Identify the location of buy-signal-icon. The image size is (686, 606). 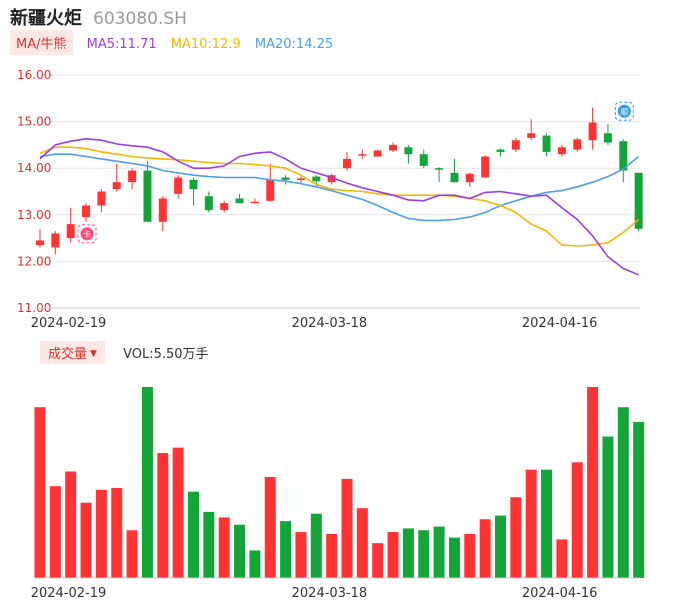
(87, 234).